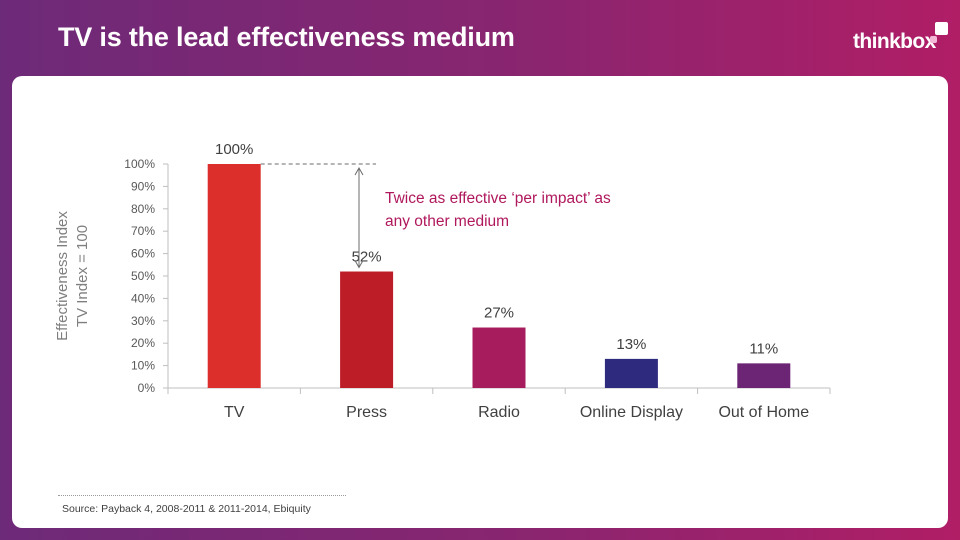 The height and width of the screenshot is (540, 960). Describe the element at coordinates (631, 344) in the screenshot. I see `data-label: 13%` at that location.